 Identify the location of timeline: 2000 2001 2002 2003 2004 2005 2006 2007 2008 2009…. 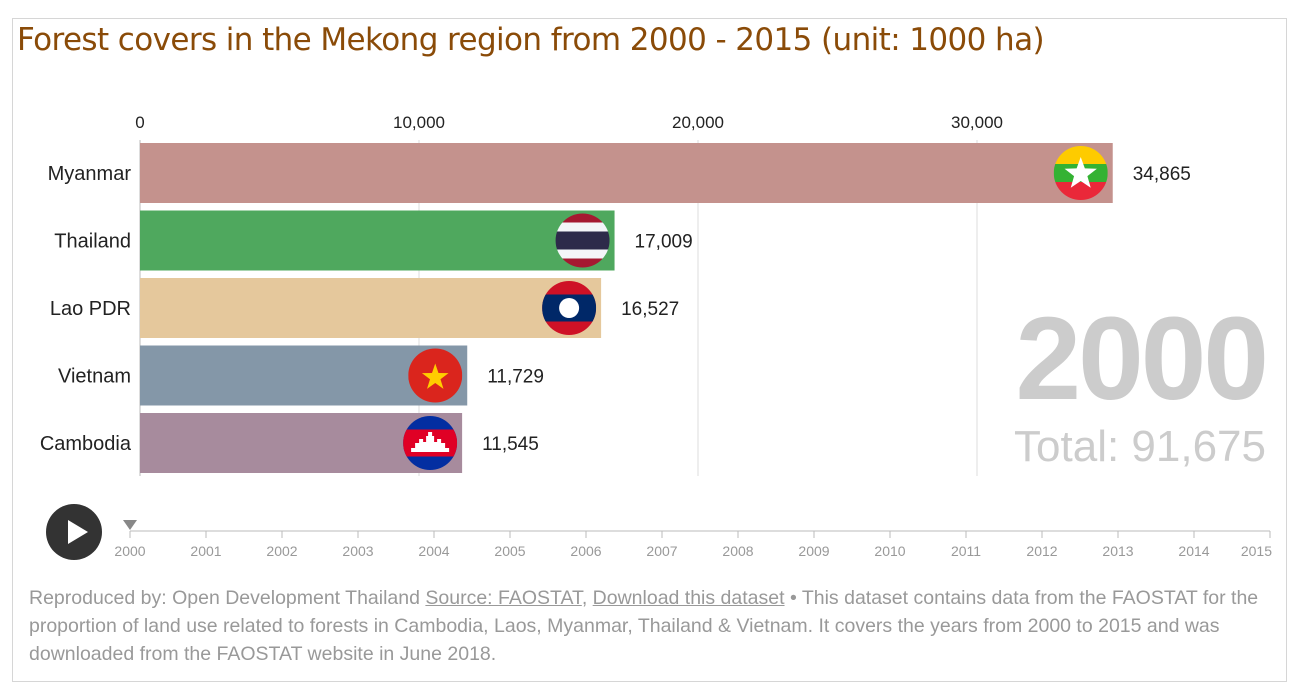
(693, 539).